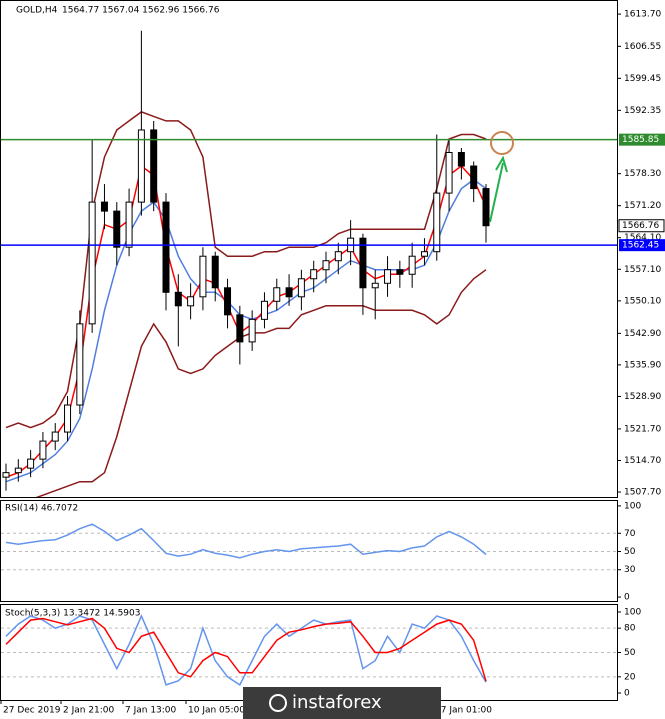 This screenshot has height=719, width=665. I want to click on y-tick-label: 1613.70, so click(642, 15).